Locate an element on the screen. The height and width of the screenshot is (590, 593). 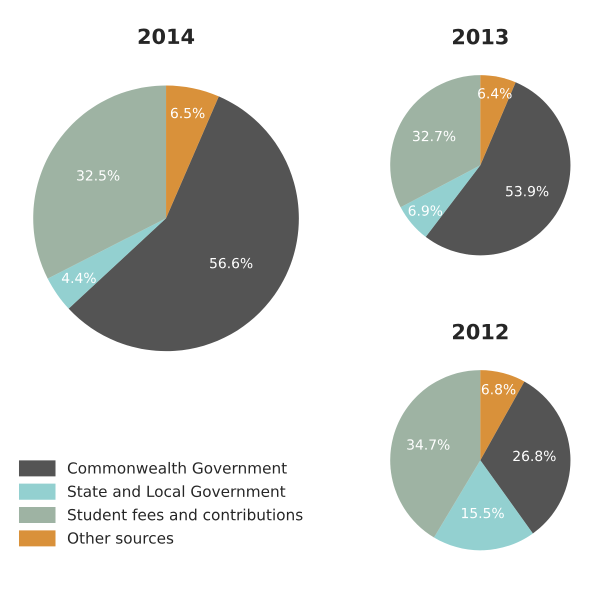
legend-label: Commonwealth Government is located at coordinates (177, 468).